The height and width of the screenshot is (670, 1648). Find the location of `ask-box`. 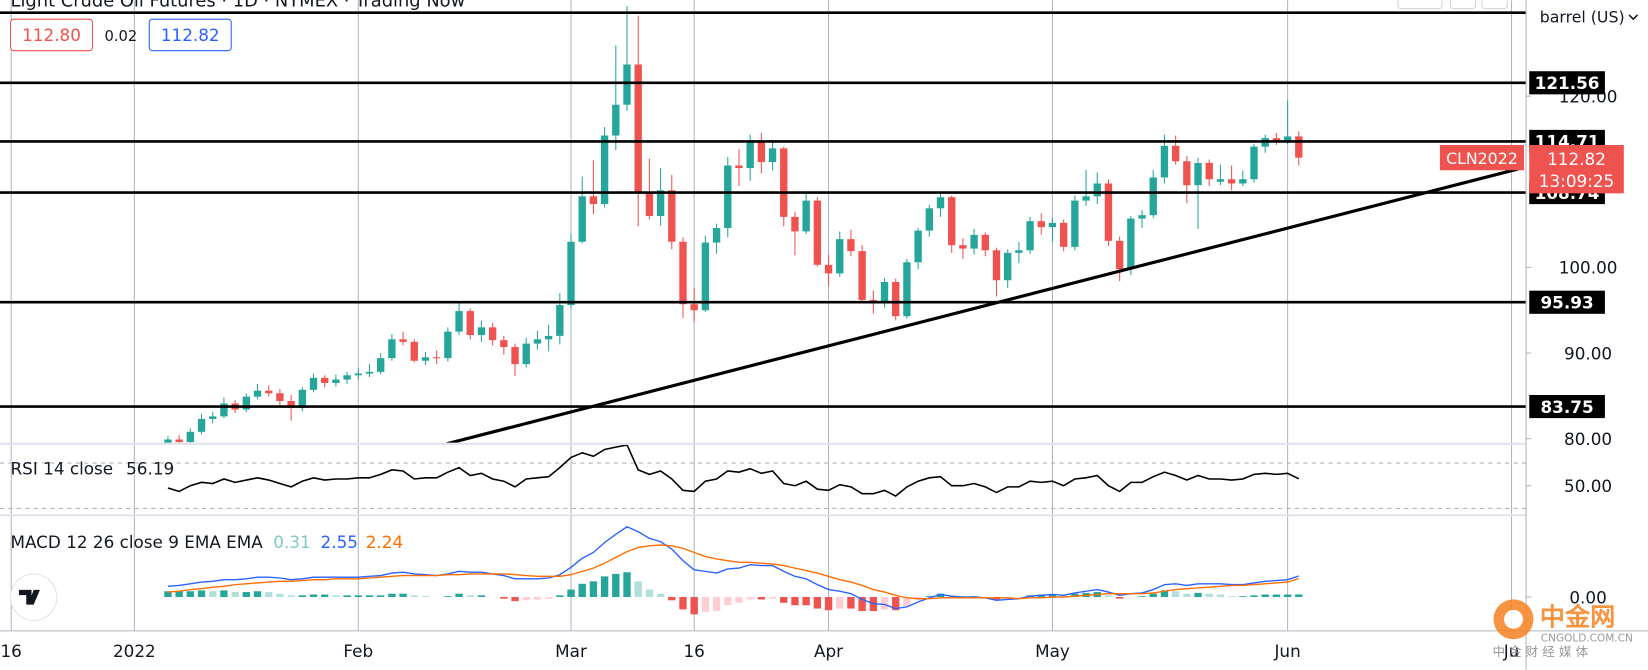

ask-box is located at coordinates (190, 35).